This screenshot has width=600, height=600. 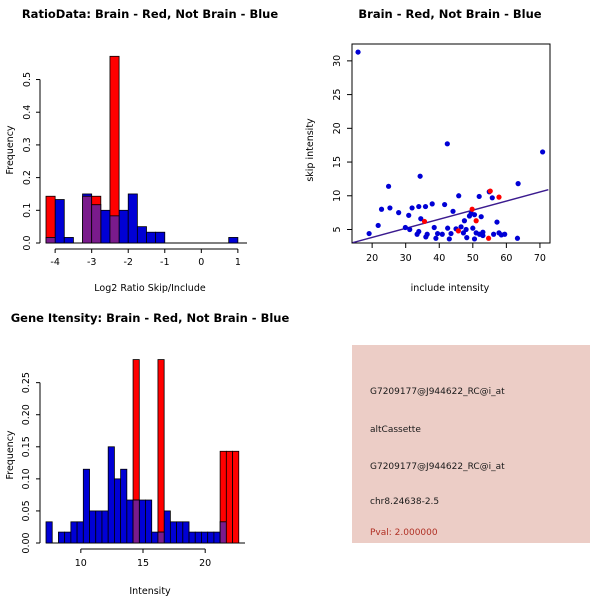 What do you see at coordinates (27, 79) in the screenshot?
I see `ratio-histogram-y-tick-label: 0.5` at bounding box center [27, 79].